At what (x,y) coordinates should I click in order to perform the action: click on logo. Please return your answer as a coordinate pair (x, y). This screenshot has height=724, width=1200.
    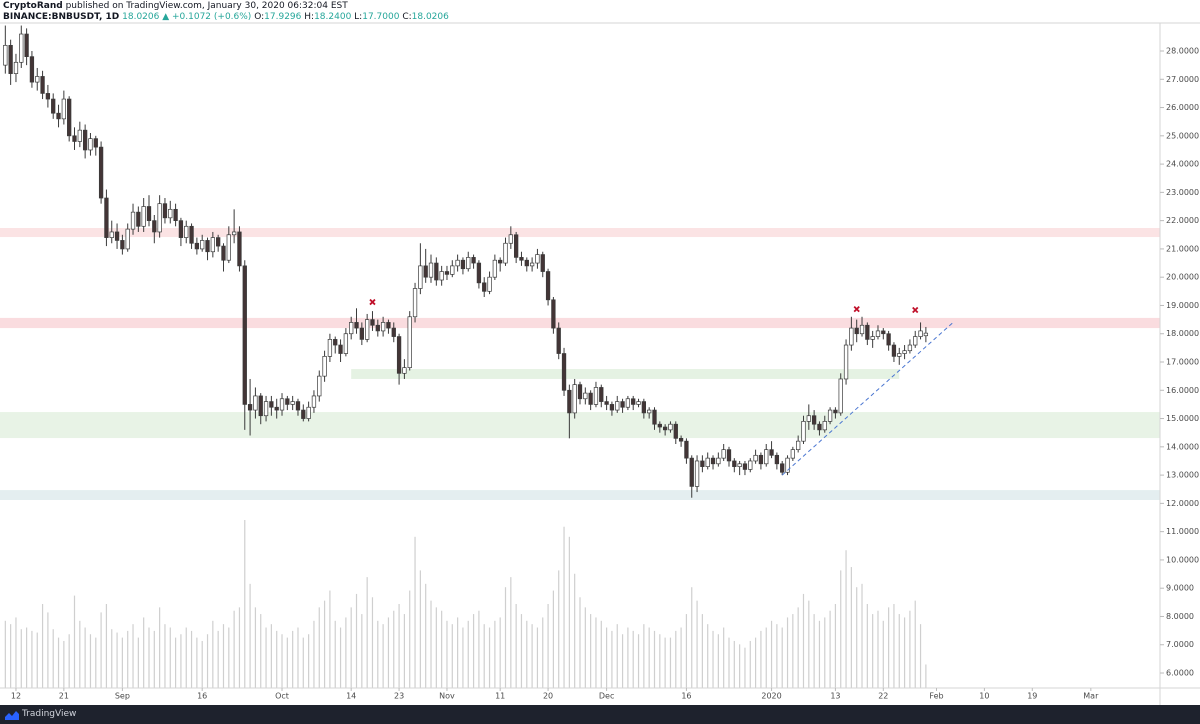
    Looking at the image, I should click on (12, 715).